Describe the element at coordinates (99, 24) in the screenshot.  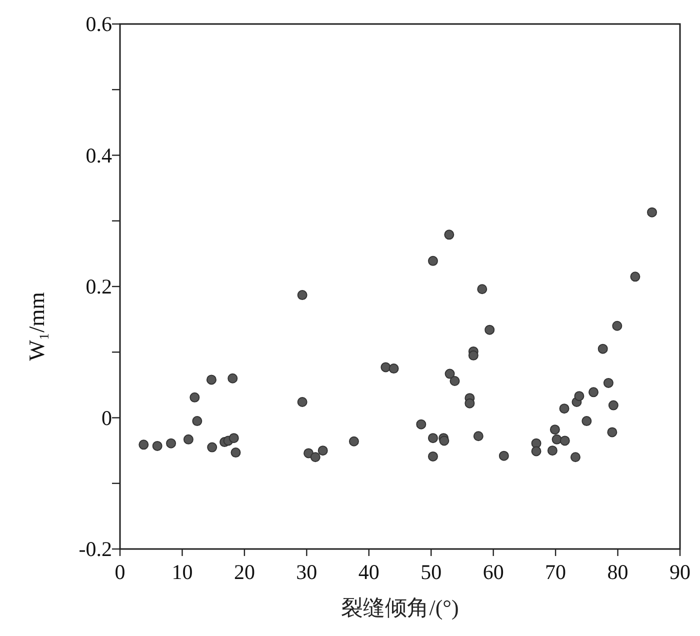
I see `y-tick-label: 0.6` at that location.